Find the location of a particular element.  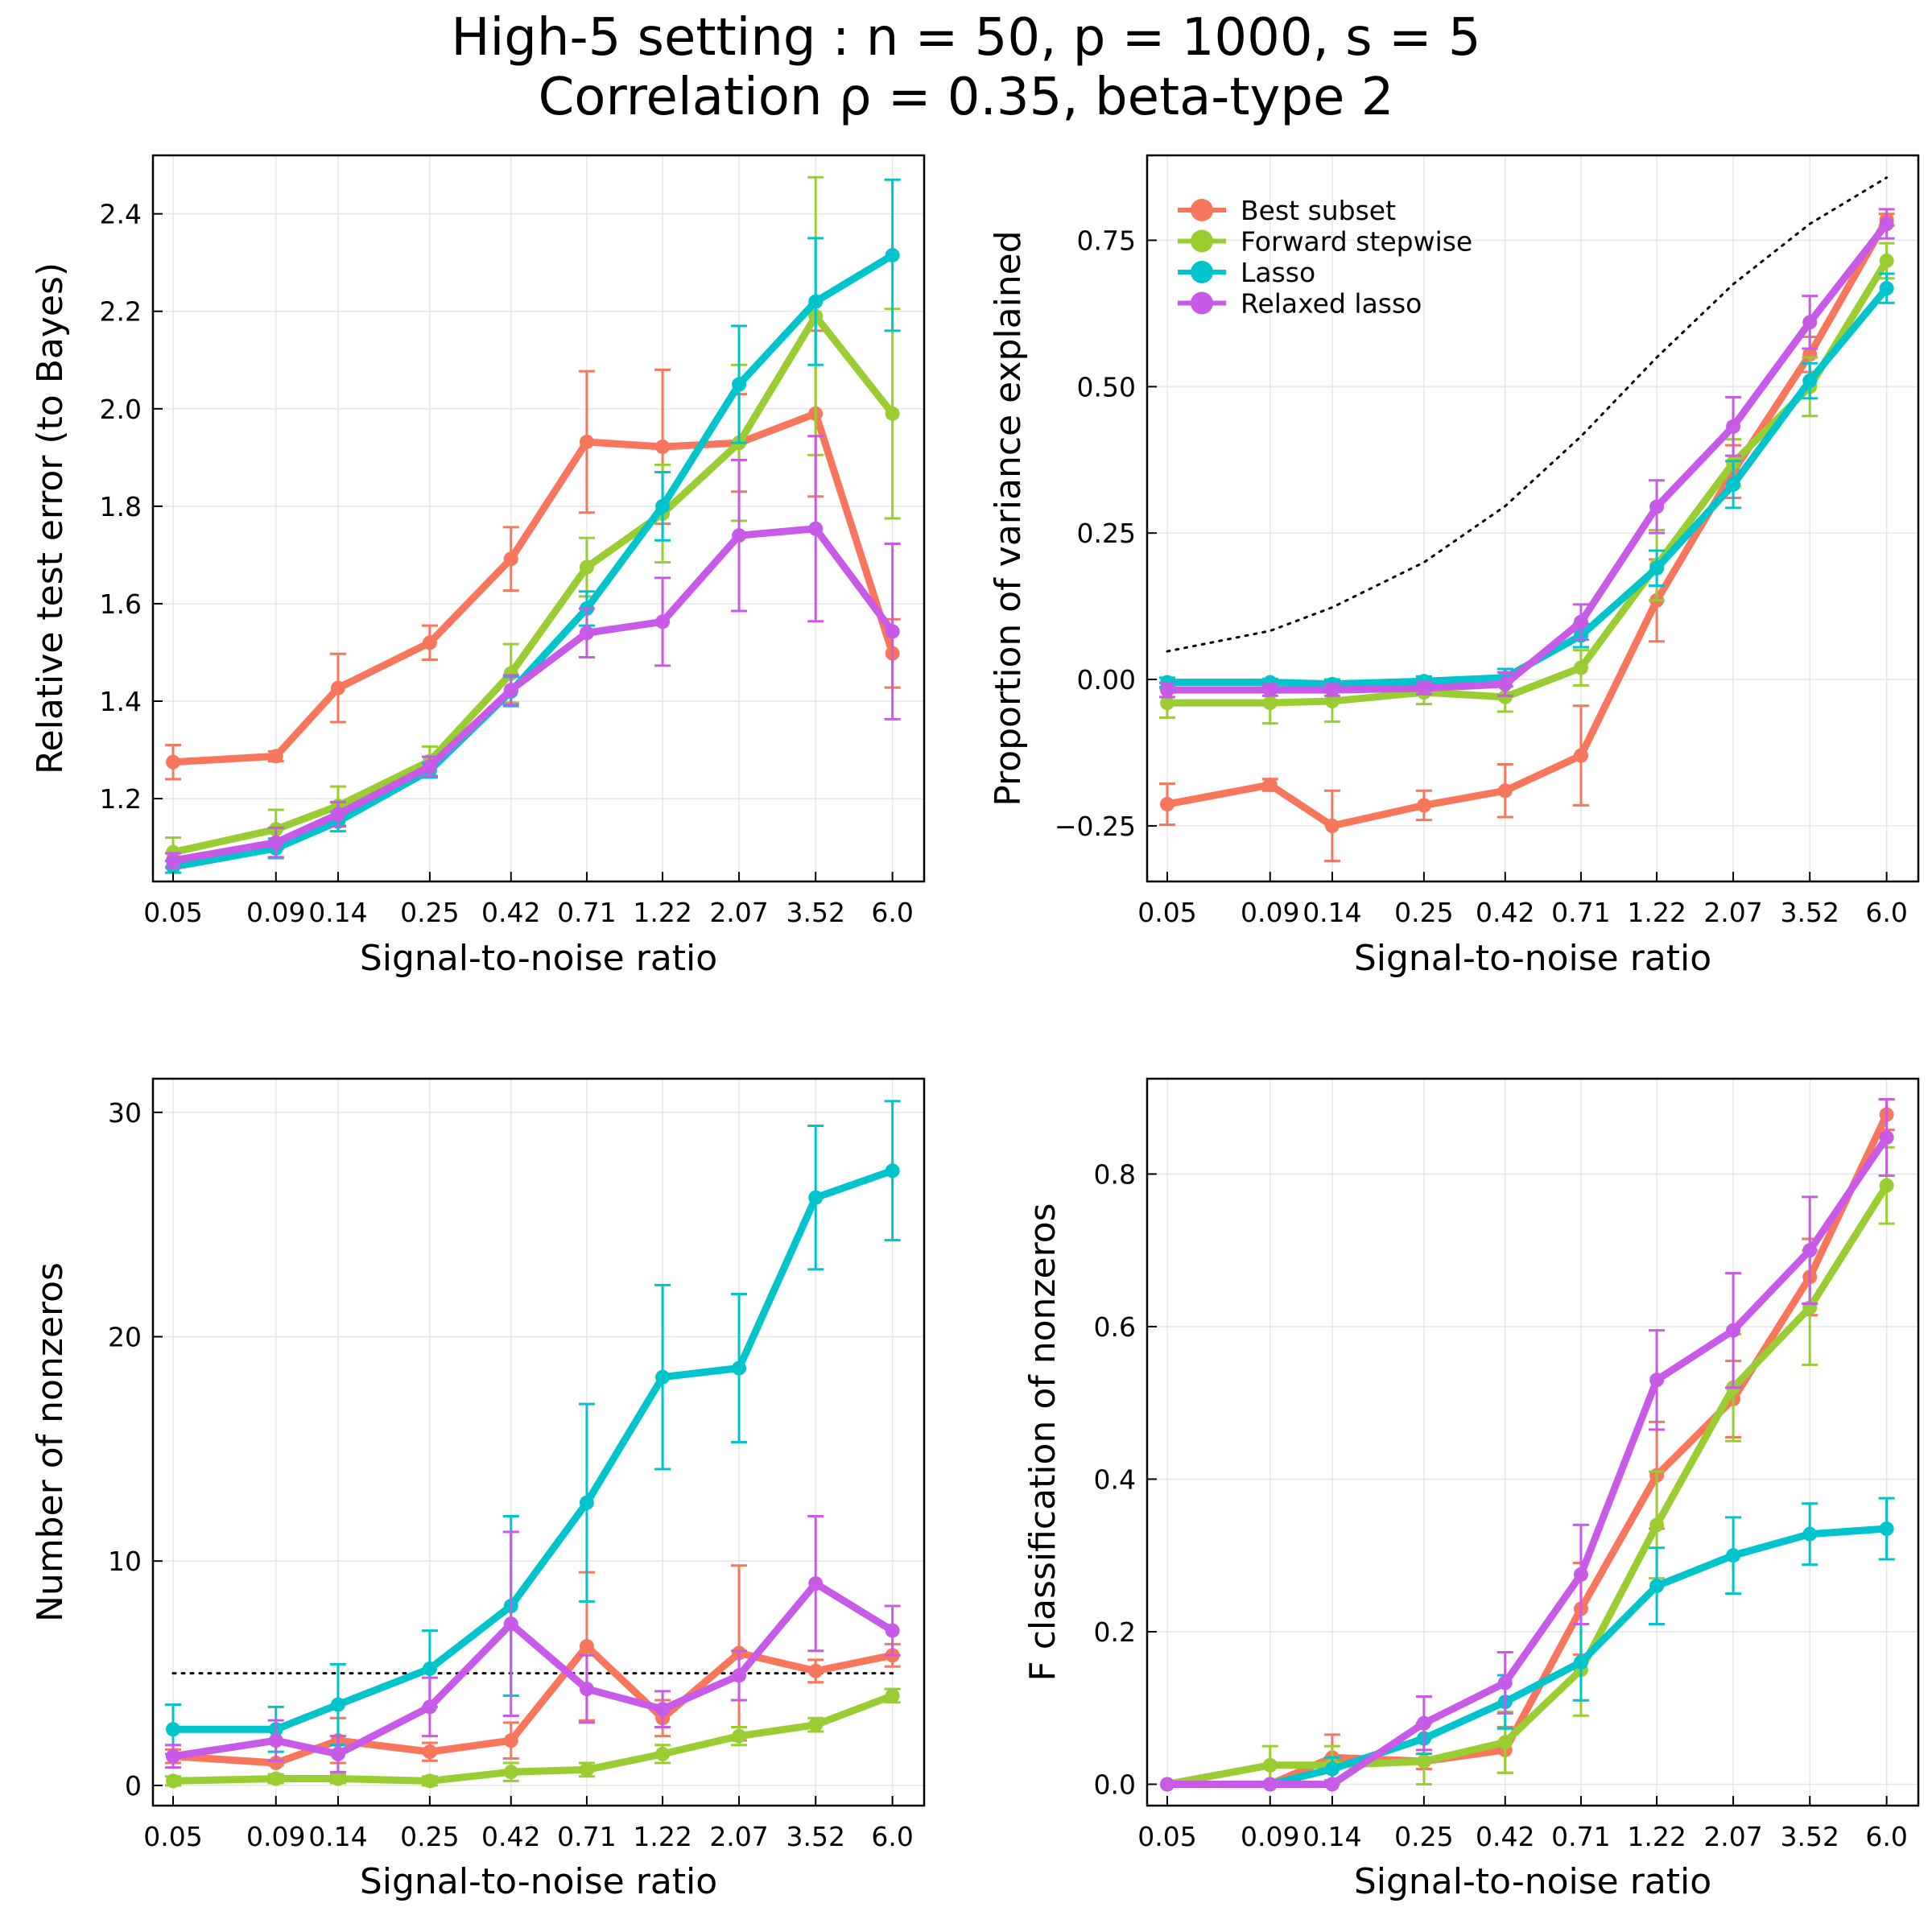

y-tick-label: 2.2 is located at coordinates (121, 312).